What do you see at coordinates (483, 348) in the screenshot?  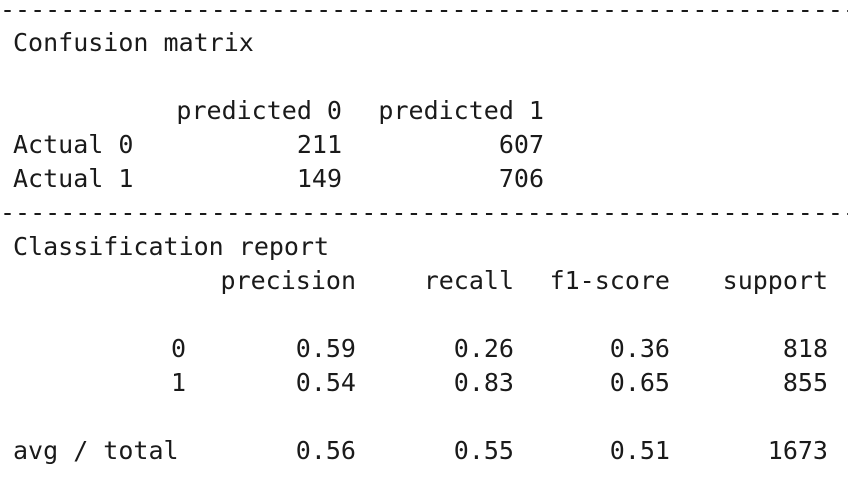 I see `report-cell: 0.26` at bounding box center [483, 348].